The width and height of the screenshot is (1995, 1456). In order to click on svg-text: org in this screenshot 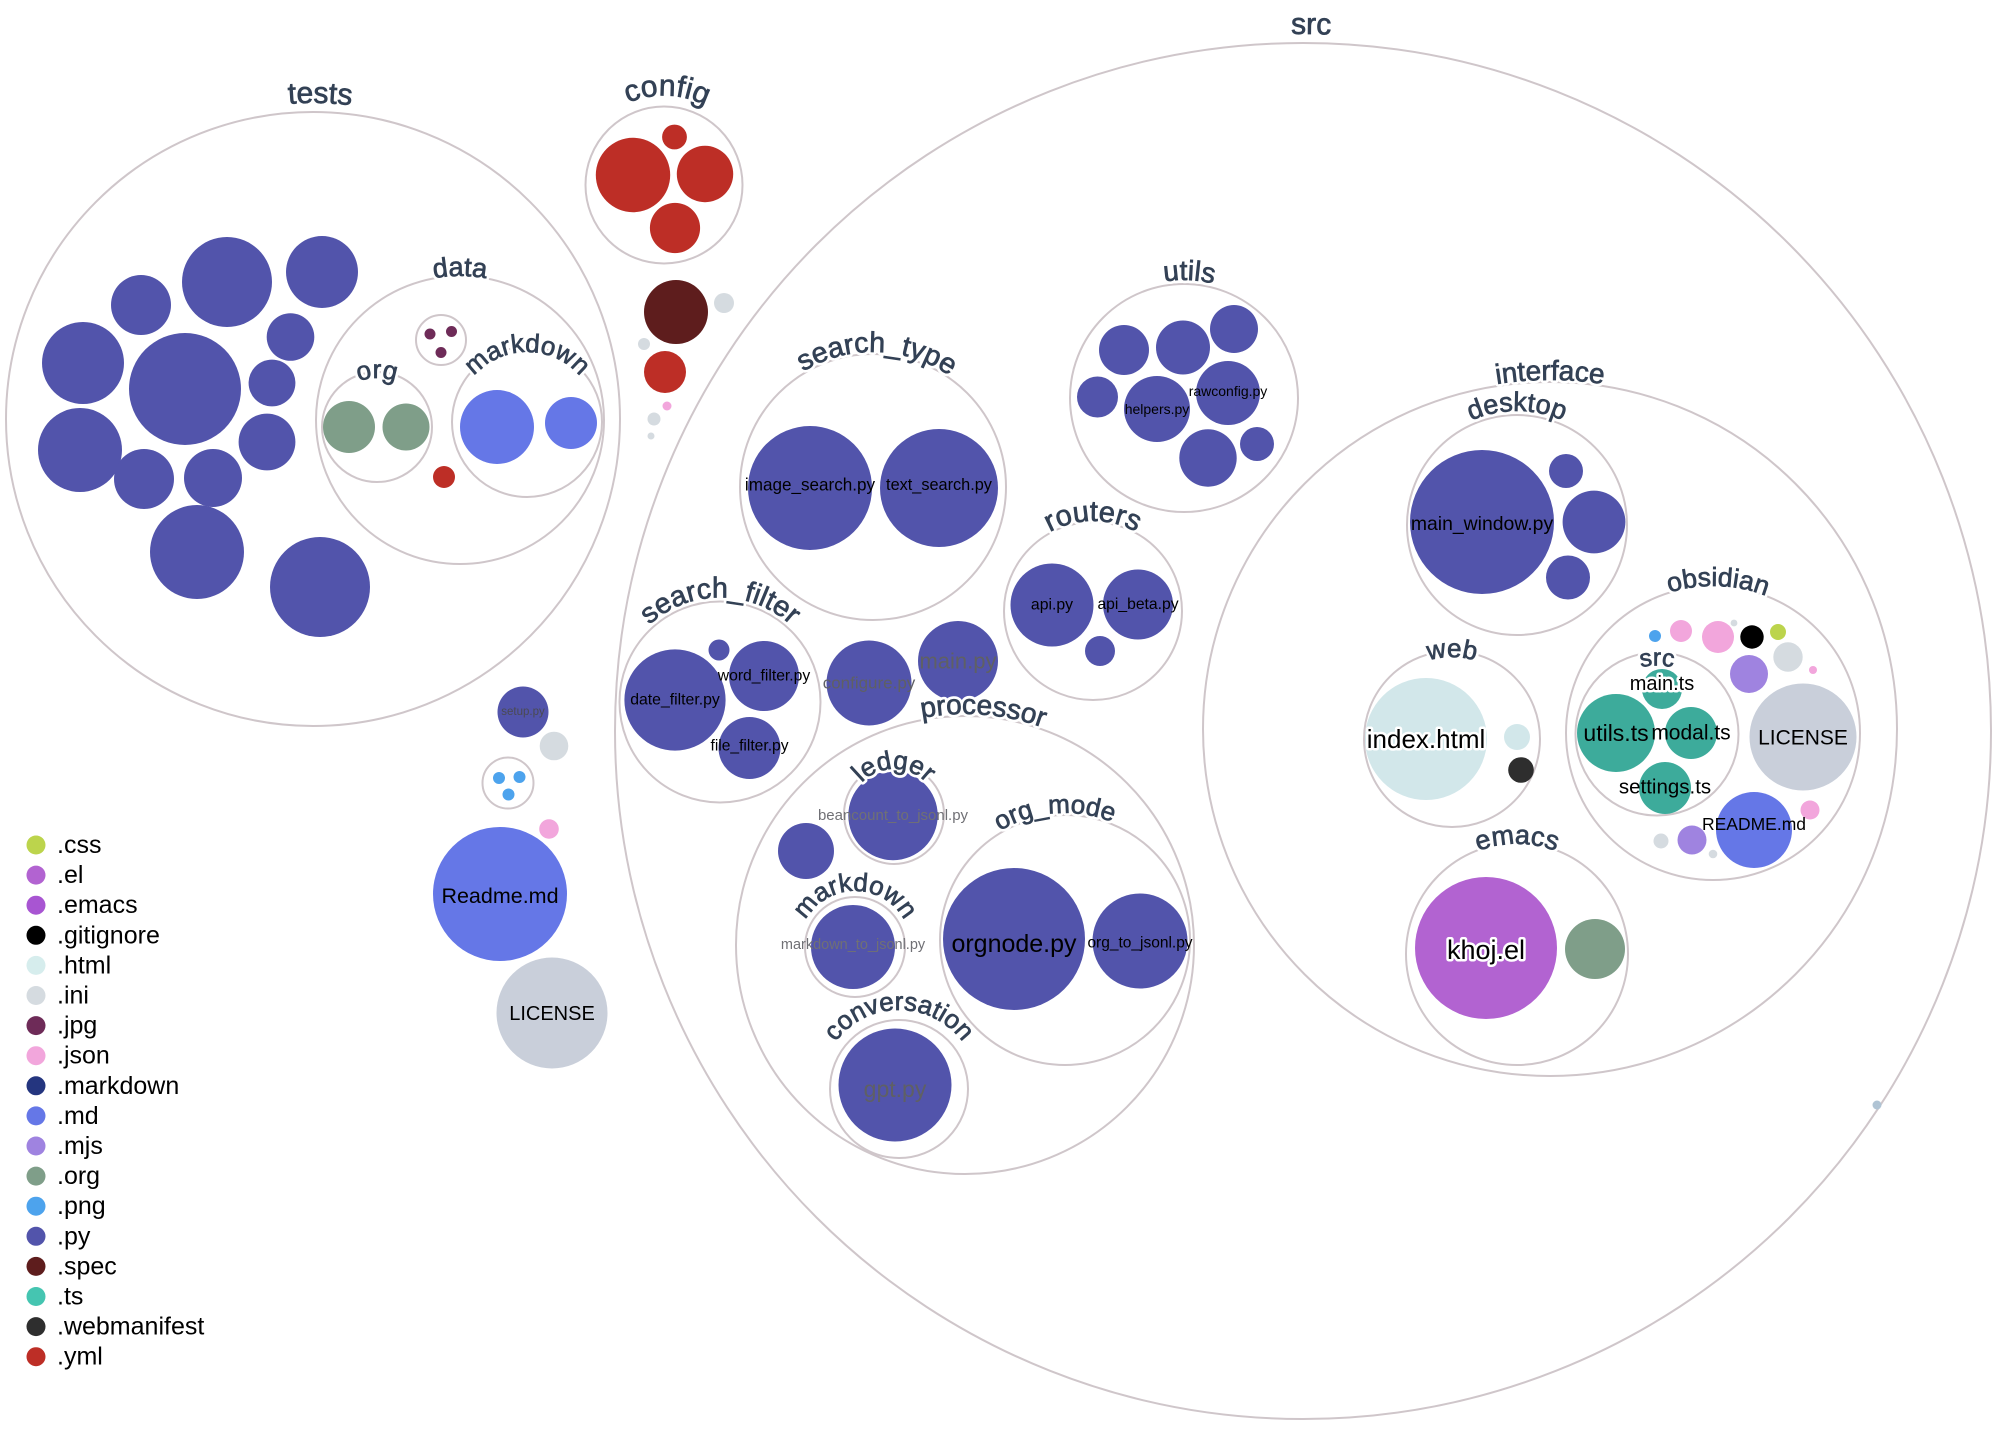, I will do `click(377, 370)`.